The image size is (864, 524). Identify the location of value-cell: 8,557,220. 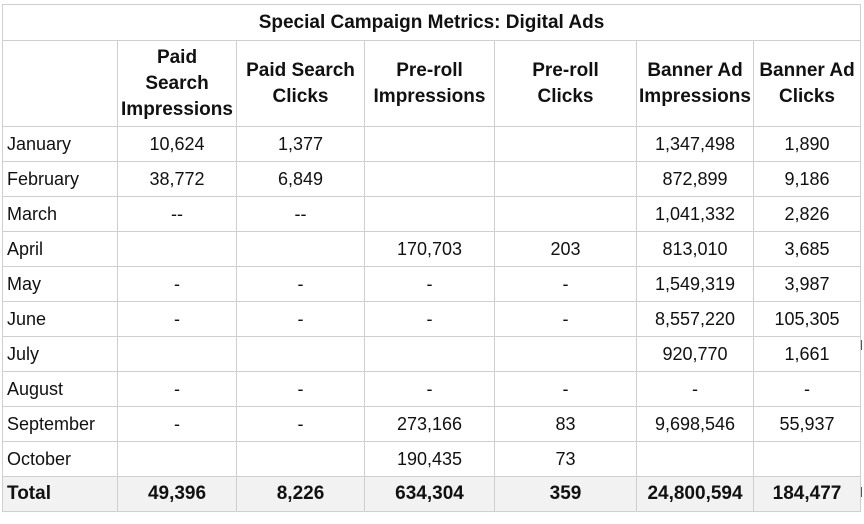
(695, 319).